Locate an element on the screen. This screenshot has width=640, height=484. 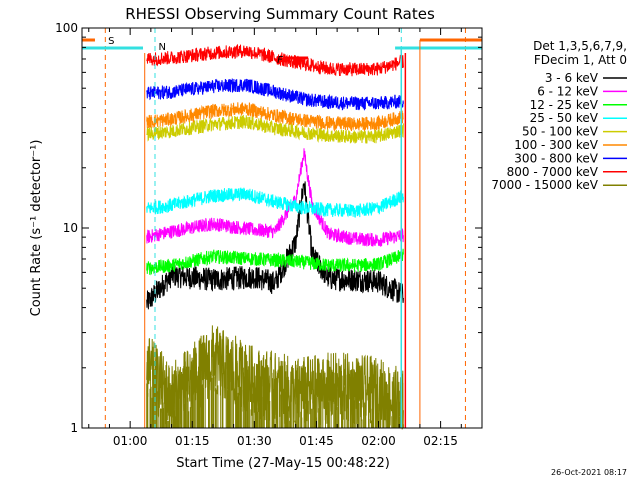
chart-title: RHESSI Observing Summary Count Rates is located at coordinates (280, 14).